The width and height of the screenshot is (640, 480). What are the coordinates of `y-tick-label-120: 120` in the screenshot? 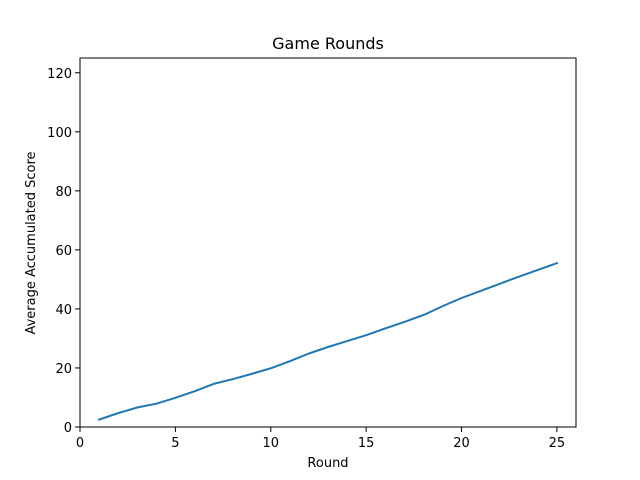 It's located at (59, 74).